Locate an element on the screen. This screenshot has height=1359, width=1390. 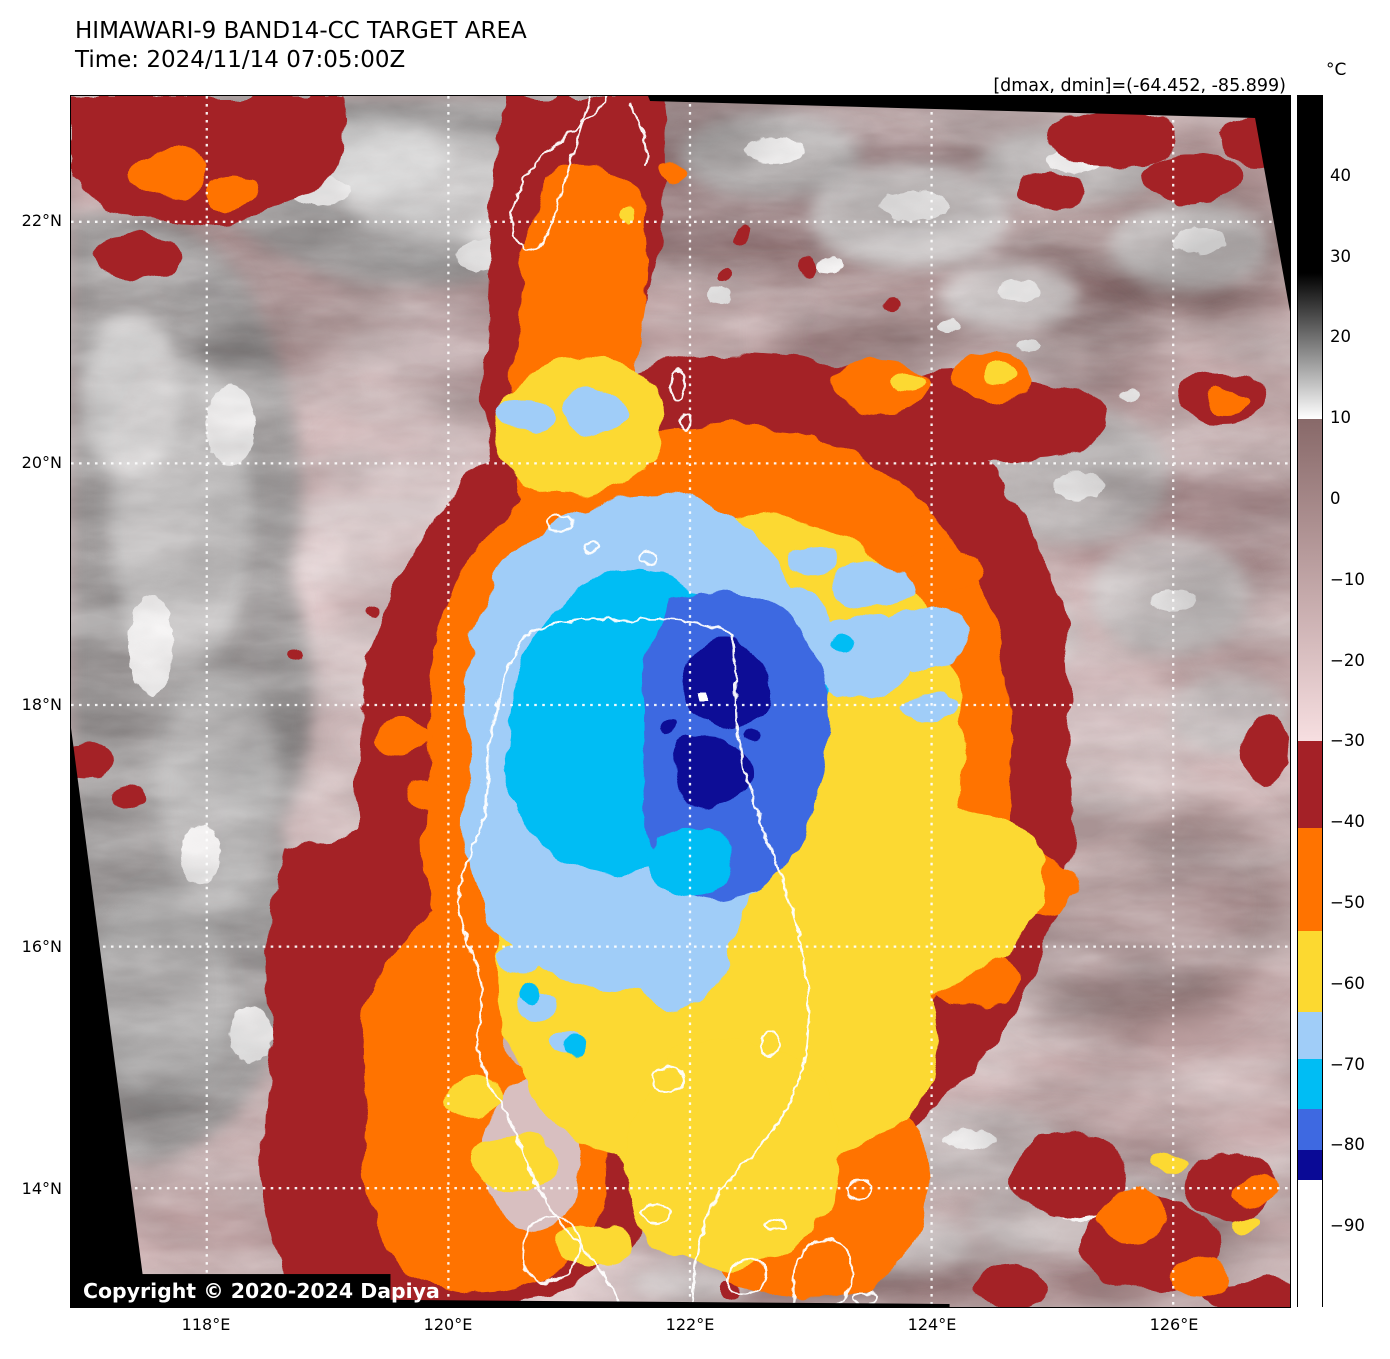
swath-corner-bottomleft is located at coordinates (109, 1017).